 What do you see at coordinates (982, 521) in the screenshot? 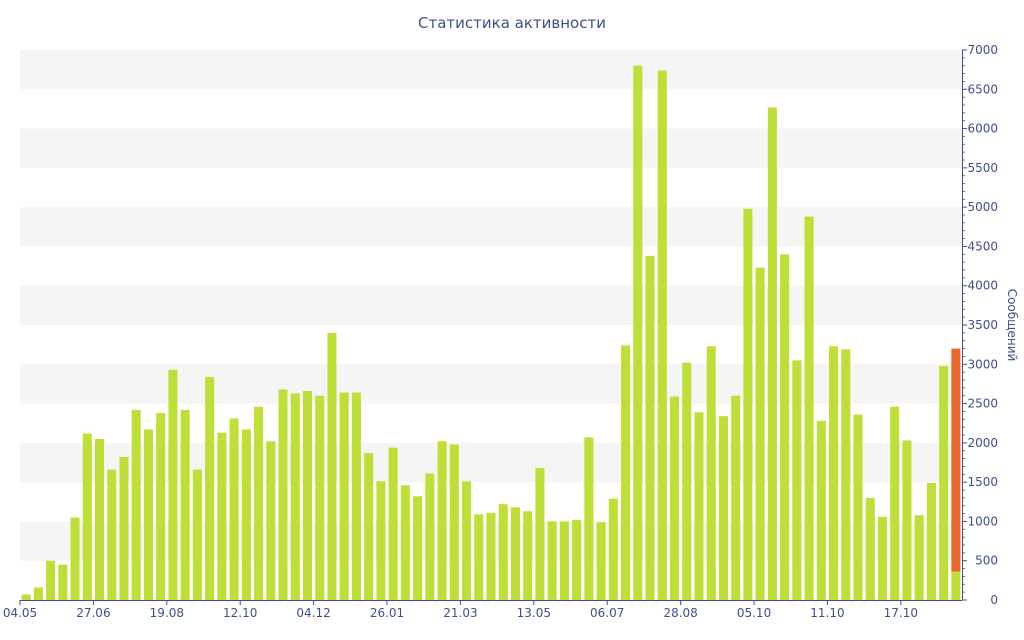
I see `y-tick-label: 1000` at bounding box center [982, 521].